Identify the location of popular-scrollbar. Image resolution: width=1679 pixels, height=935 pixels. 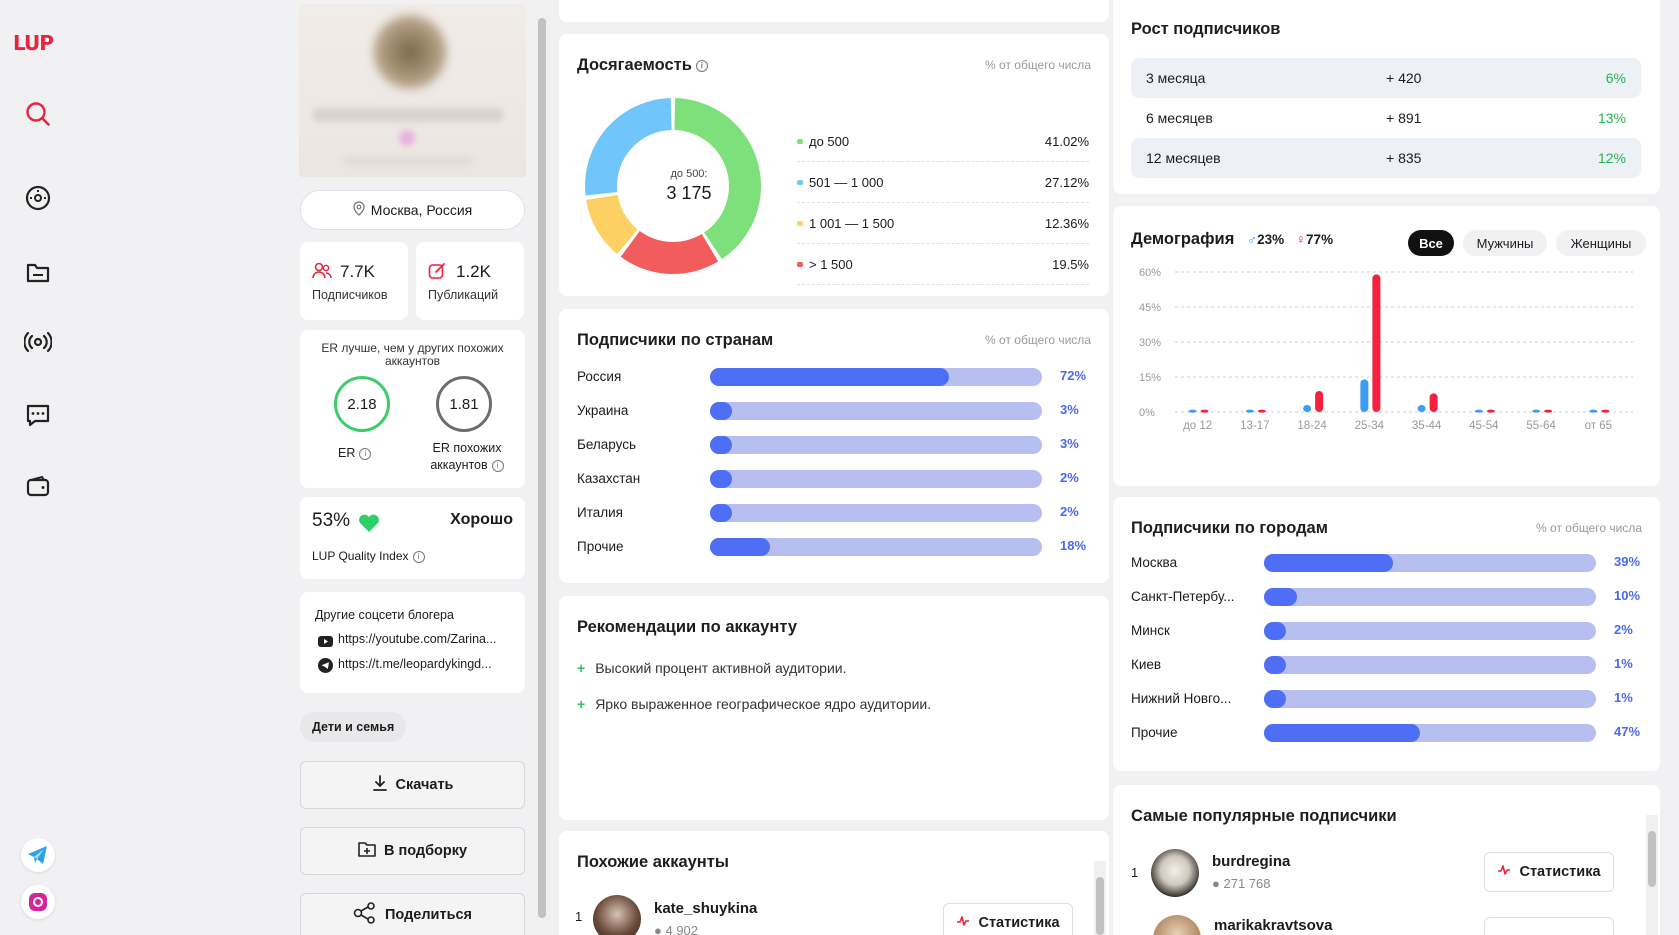
(1652, 875).